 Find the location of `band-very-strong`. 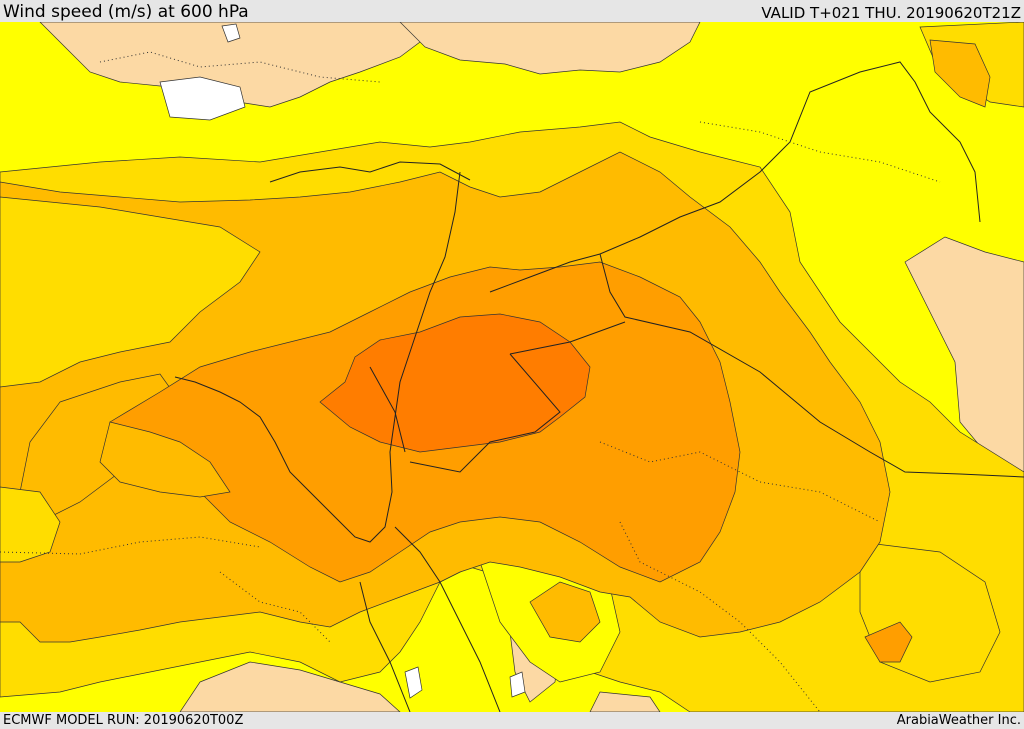

band-very-strong is located at coordinates (455, 383).